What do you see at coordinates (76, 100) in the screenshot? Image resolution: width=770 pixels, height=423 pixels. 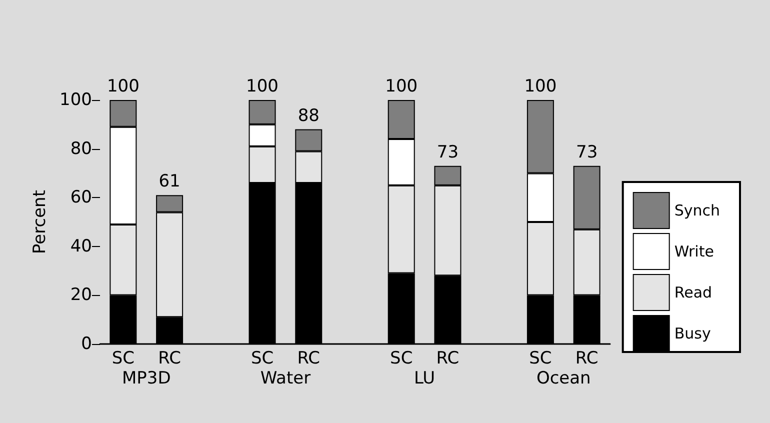 I see `y-tick-label: 100` at bounding box center [76, 100].